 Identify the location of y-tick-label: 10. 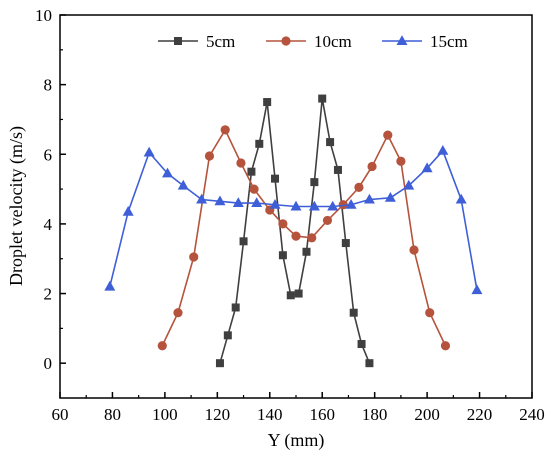
(43, 15).